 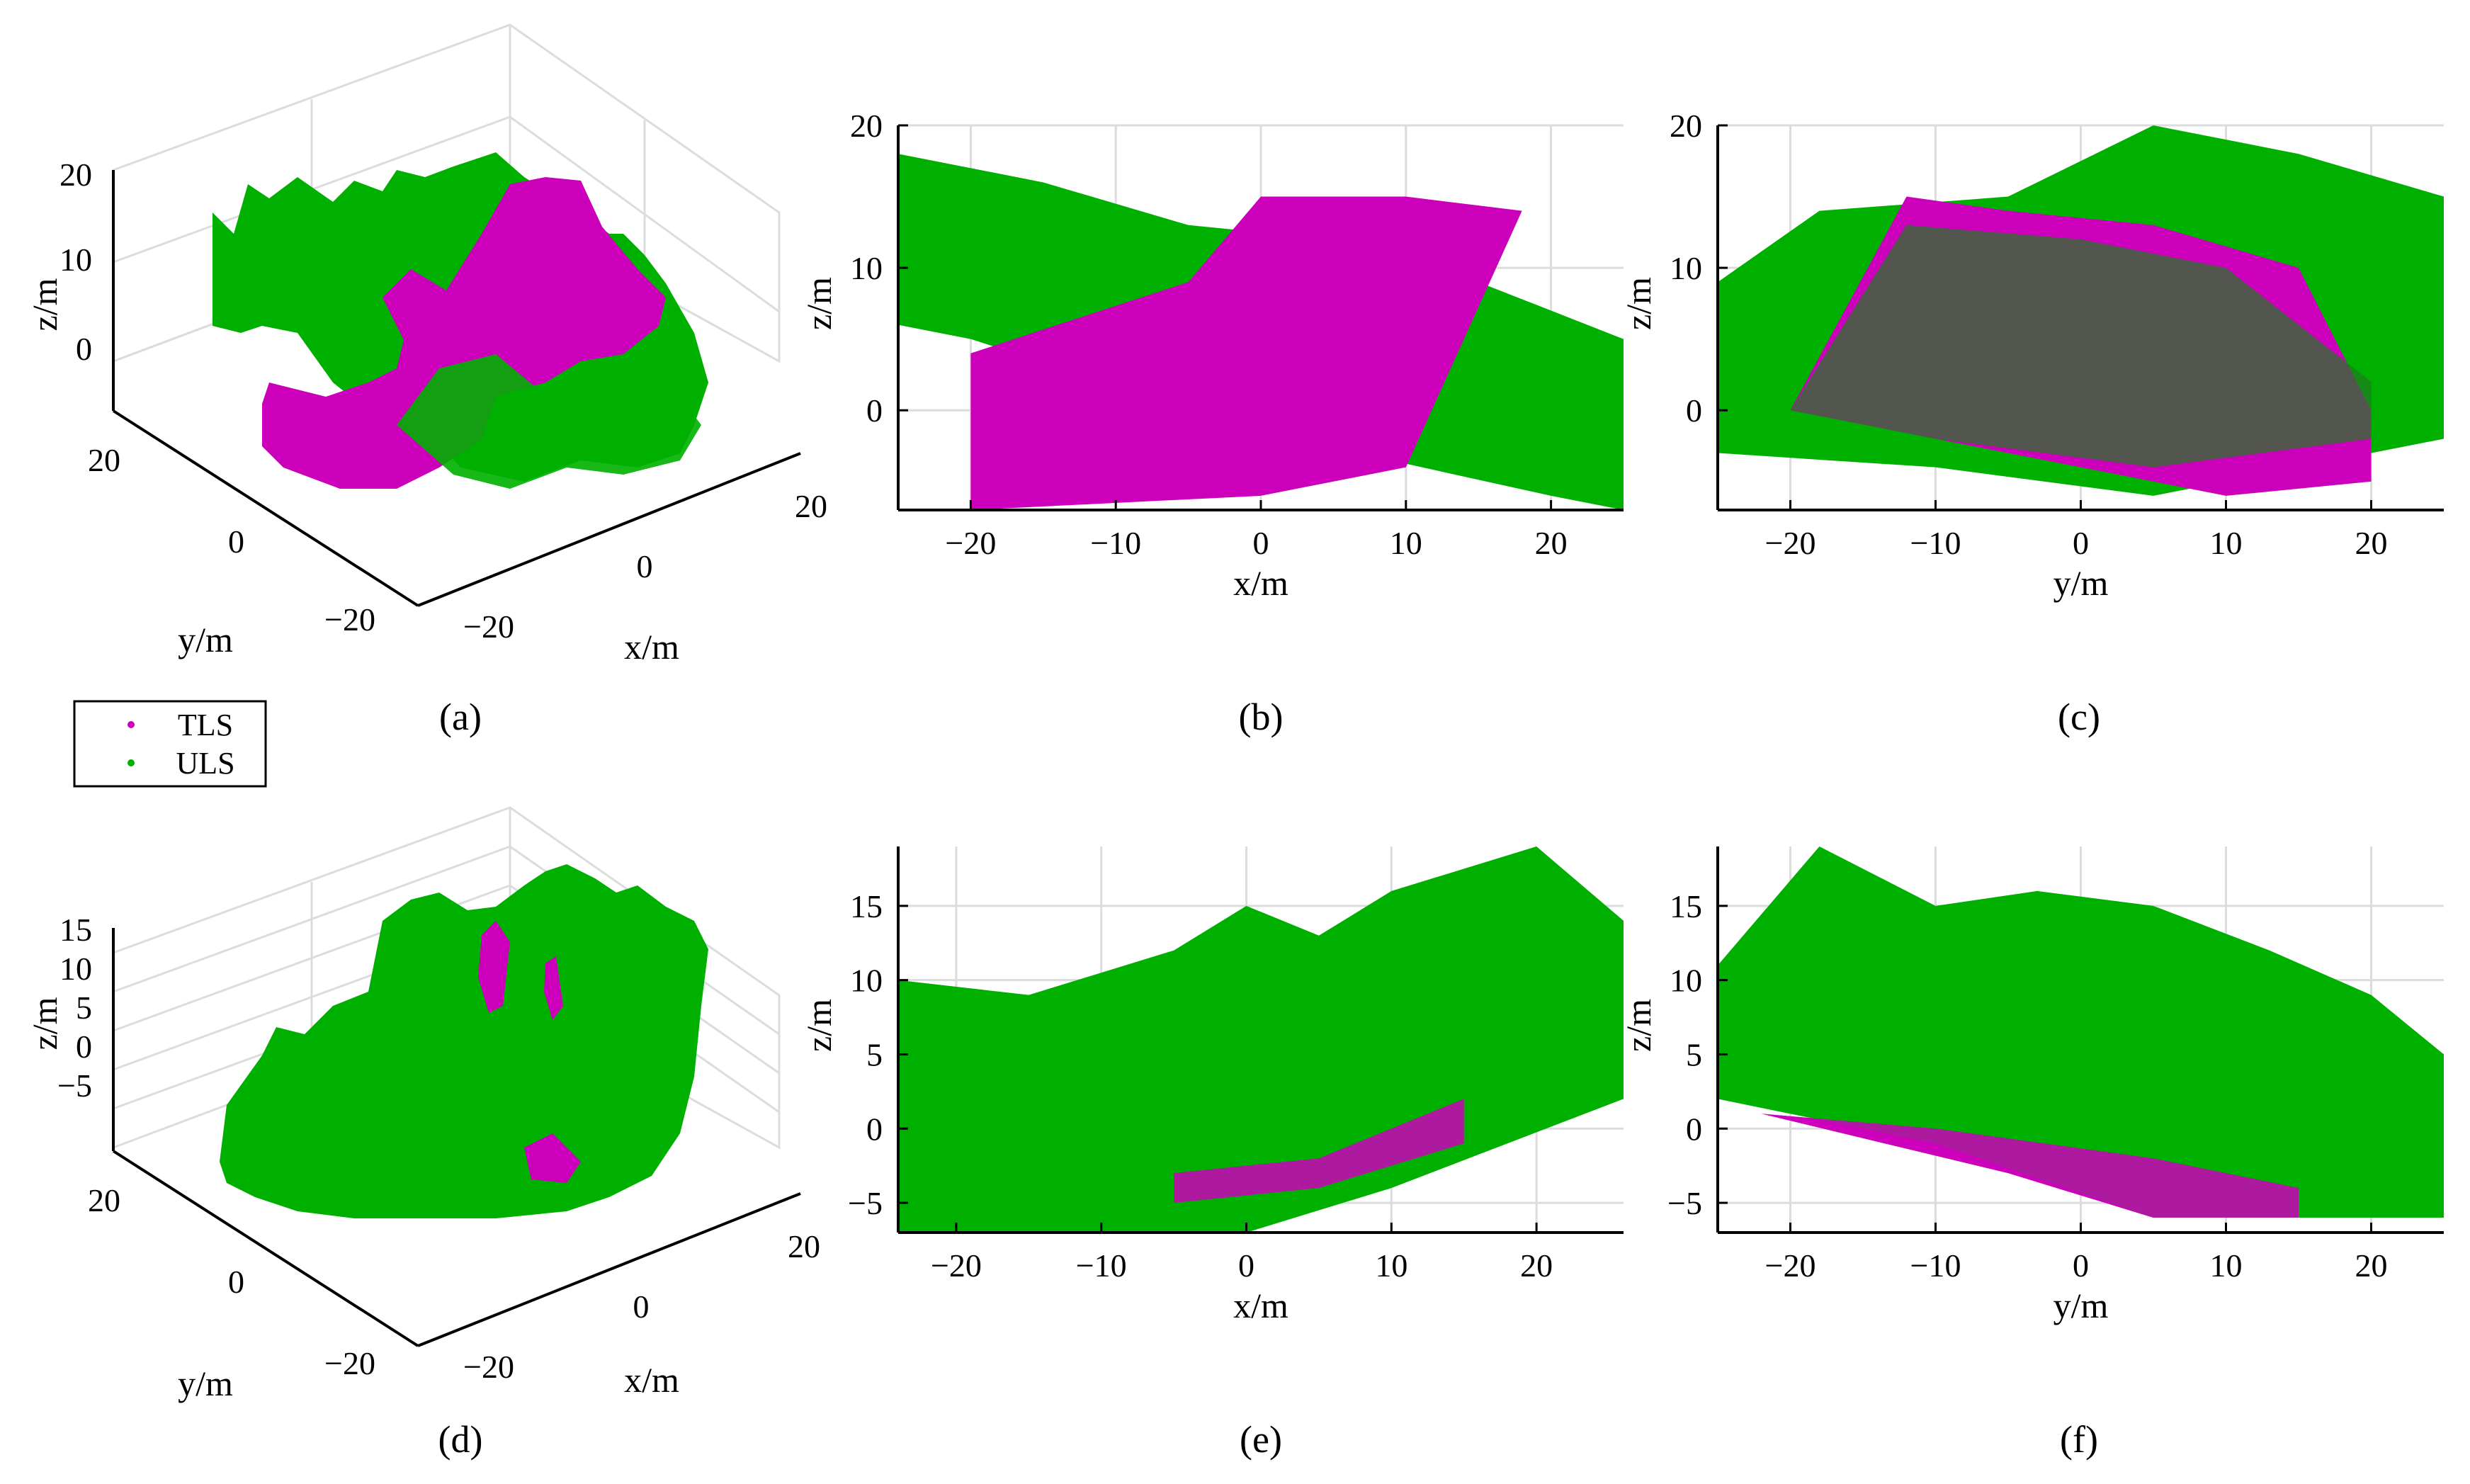 I want to click on panel-e-ytick-label-2: 5, so click(x=874, y=1054).